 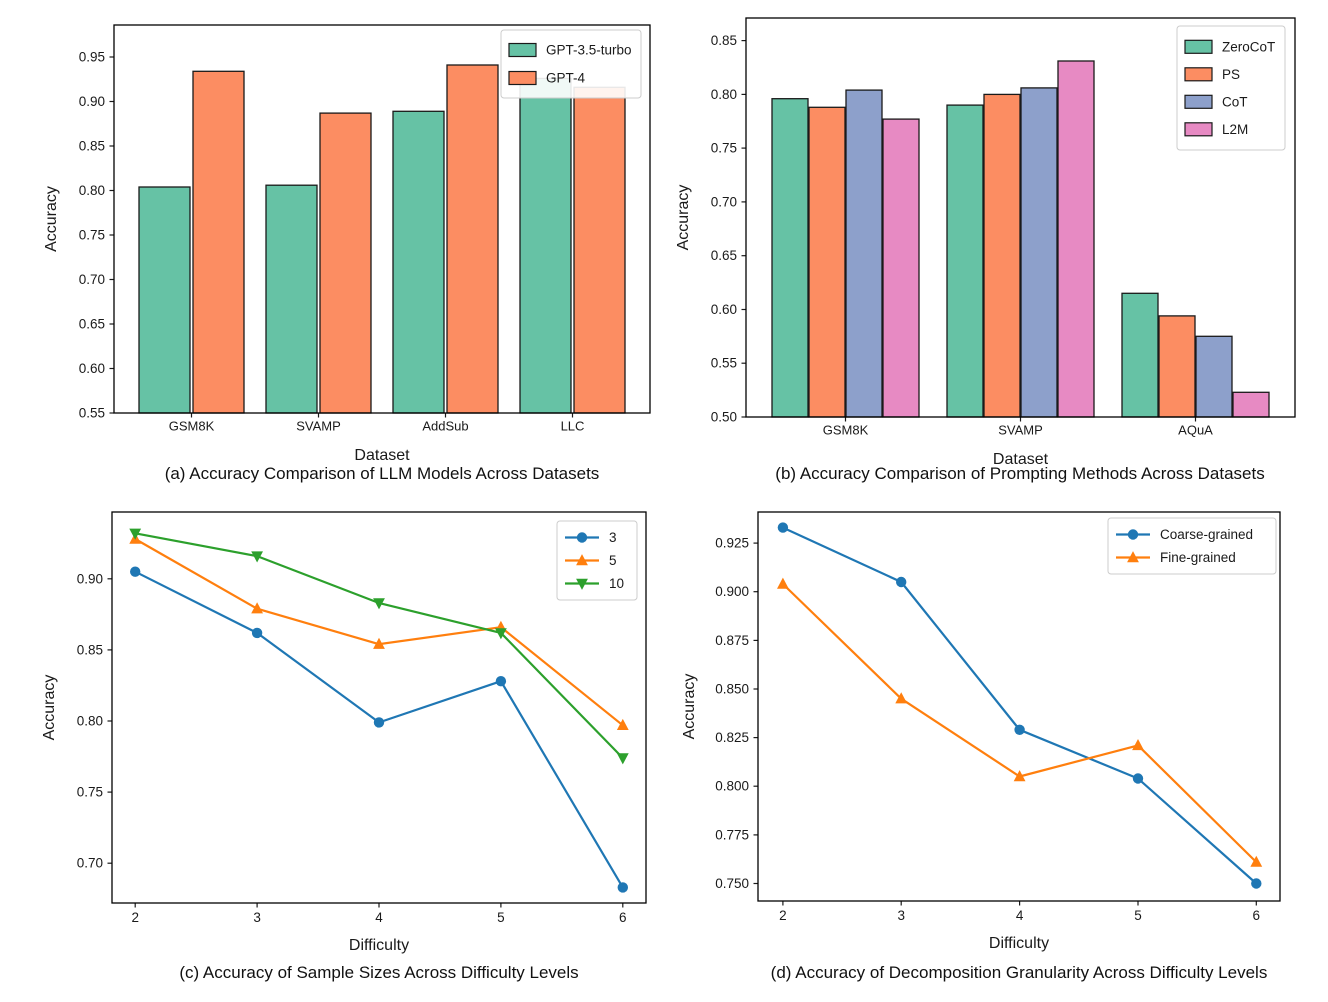 What do you see at coordinates (1140, 355) in the screenshot?
I see `bar-AQuA-ZeroCoT` at bounding box center [1140, 355].